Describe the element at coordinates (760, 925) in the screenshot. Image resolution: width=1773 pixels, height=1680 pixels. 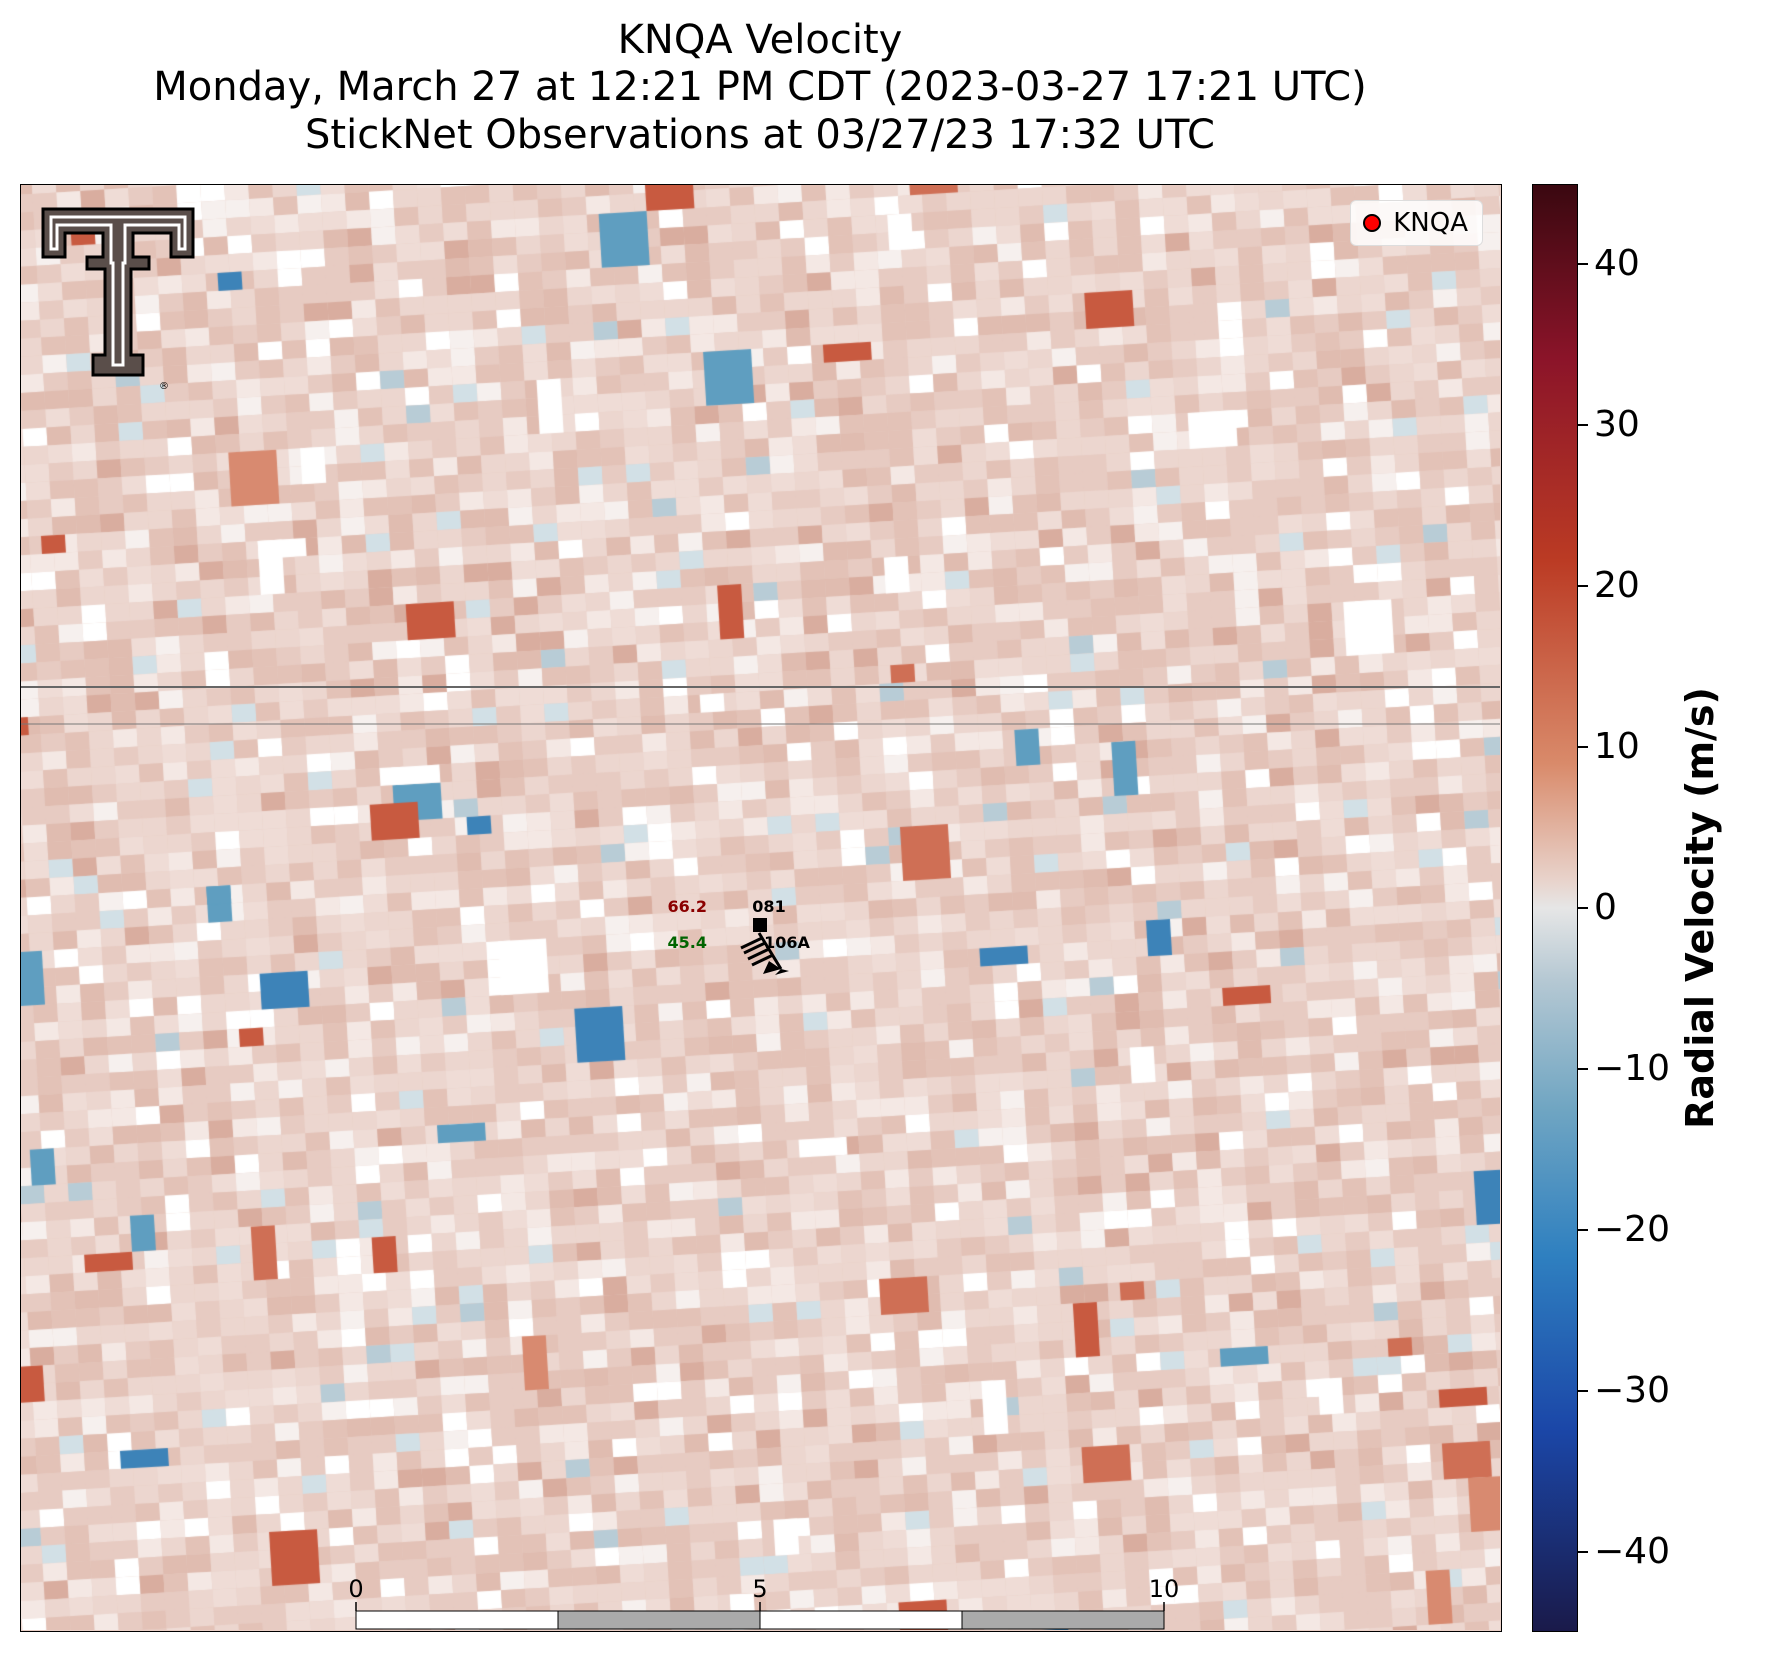
I see `station-081-marker` at that location.